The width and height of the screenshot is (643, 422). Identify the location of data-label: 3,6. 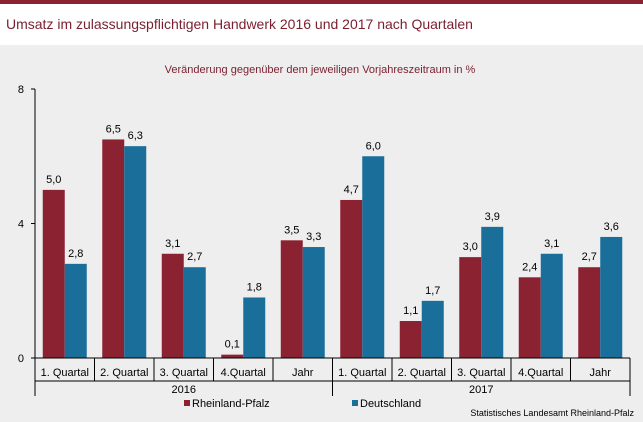
(611, 227).